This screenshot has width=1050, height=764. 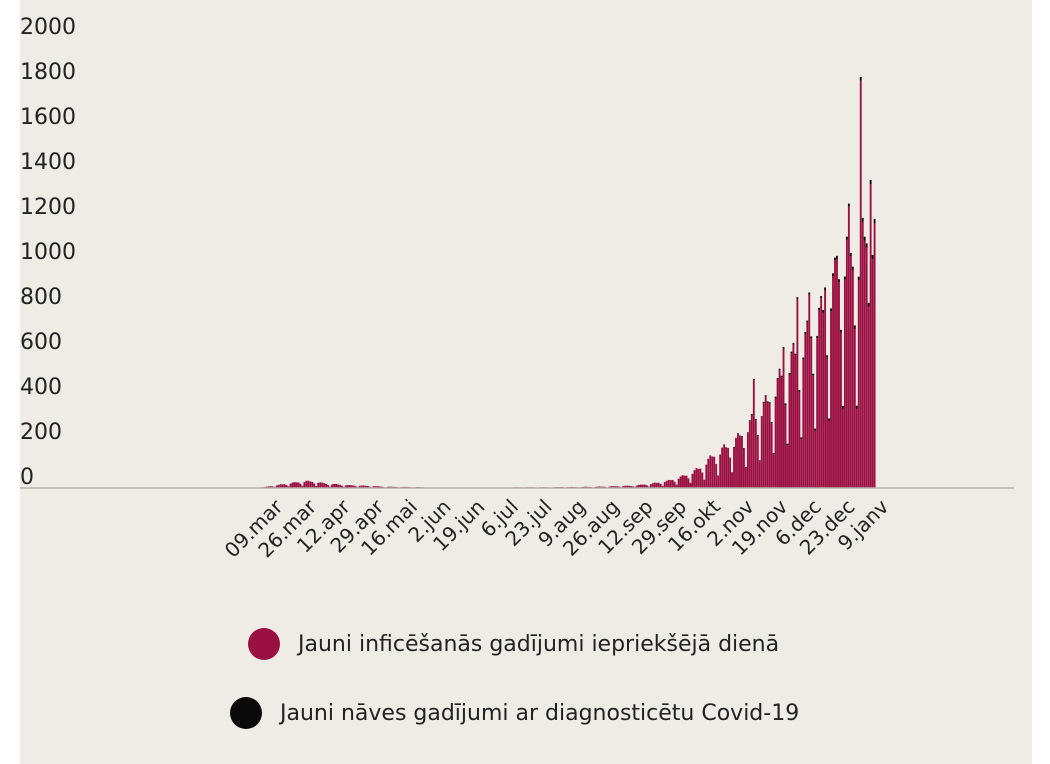 I want to click on y-tick-label: 2000, so click(x=48, y=27).